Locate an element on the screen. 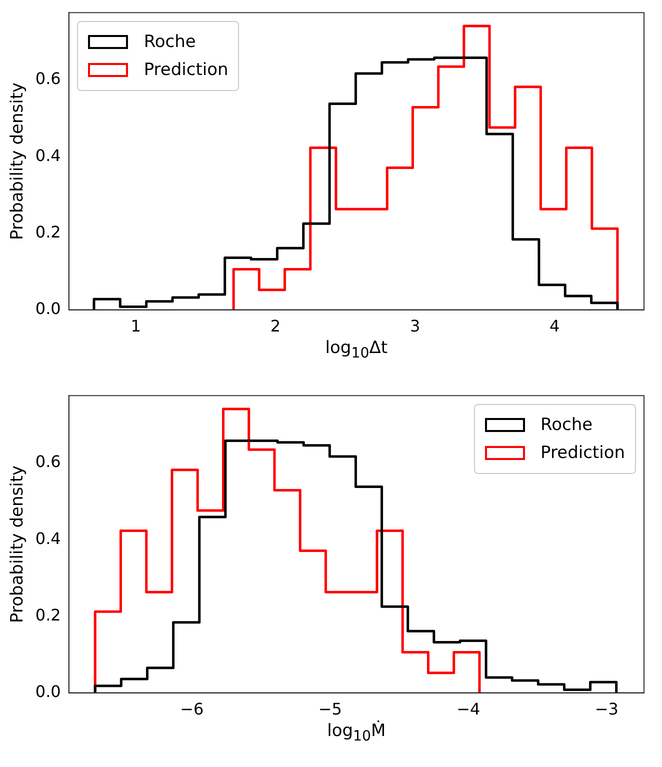  x-tick-label: −3 is located at coordinates (606, 709).